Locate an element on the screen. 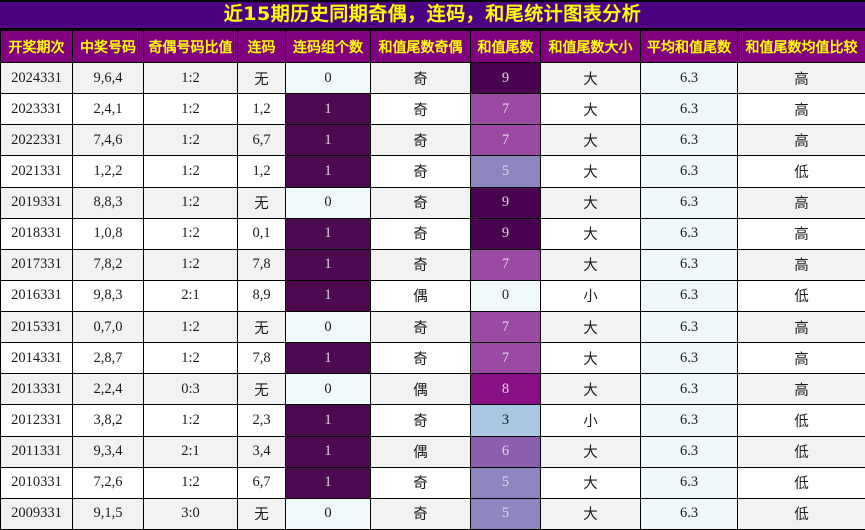 Image resolution: width=865 pixels, height=530 pixels. sum-tail-cell: 8 is located at coordinates (505, 389).